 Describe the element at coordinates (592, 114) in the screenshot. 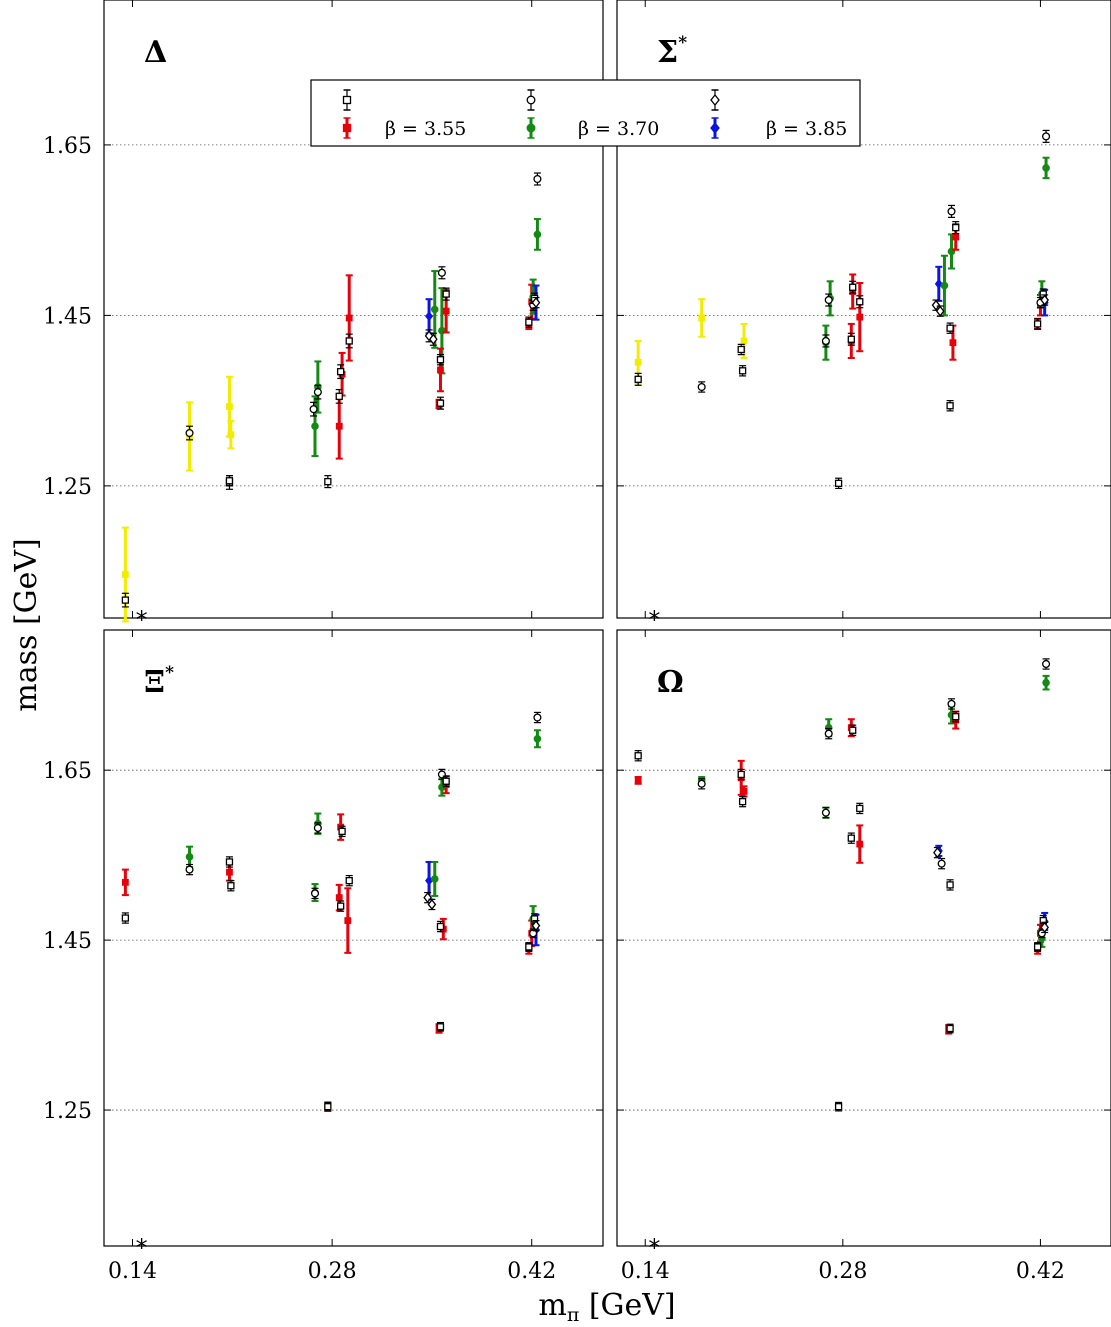

I see `legend-entry: β = 3.70` at that location.